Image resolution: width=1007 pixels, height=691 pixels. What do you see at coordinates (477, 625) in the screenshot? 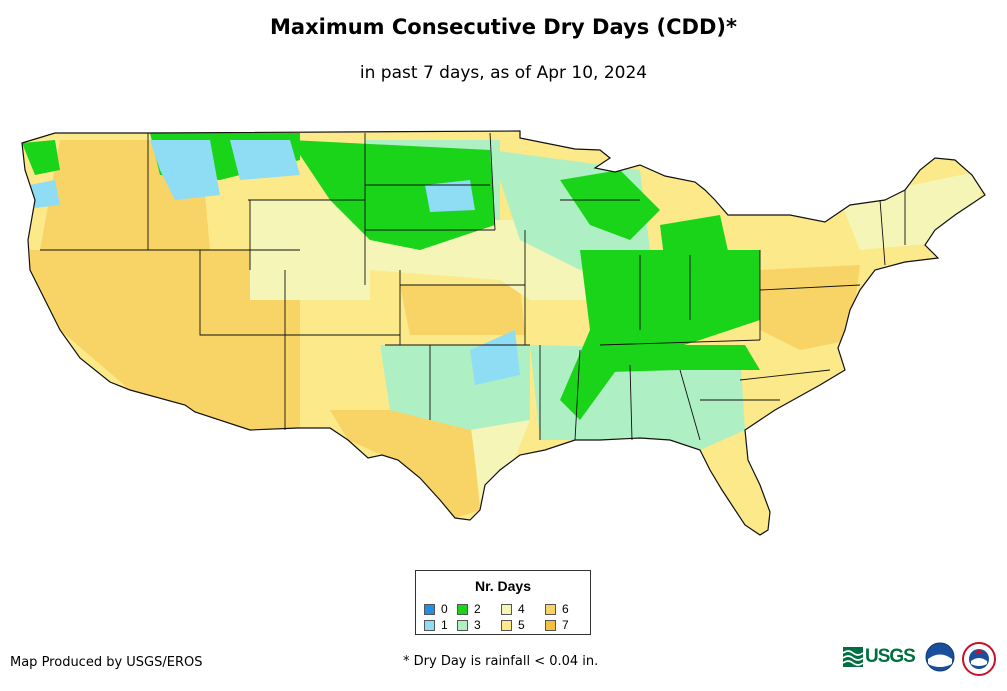
I see `legend-label: 3` at bounding box center [477, 625].